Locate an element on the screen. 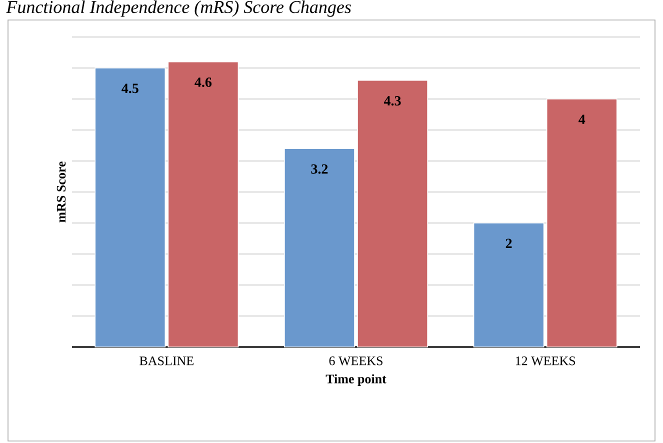 This screenshot has width=663, height=443. data-label: 4 is located at coordinates (582, 119).